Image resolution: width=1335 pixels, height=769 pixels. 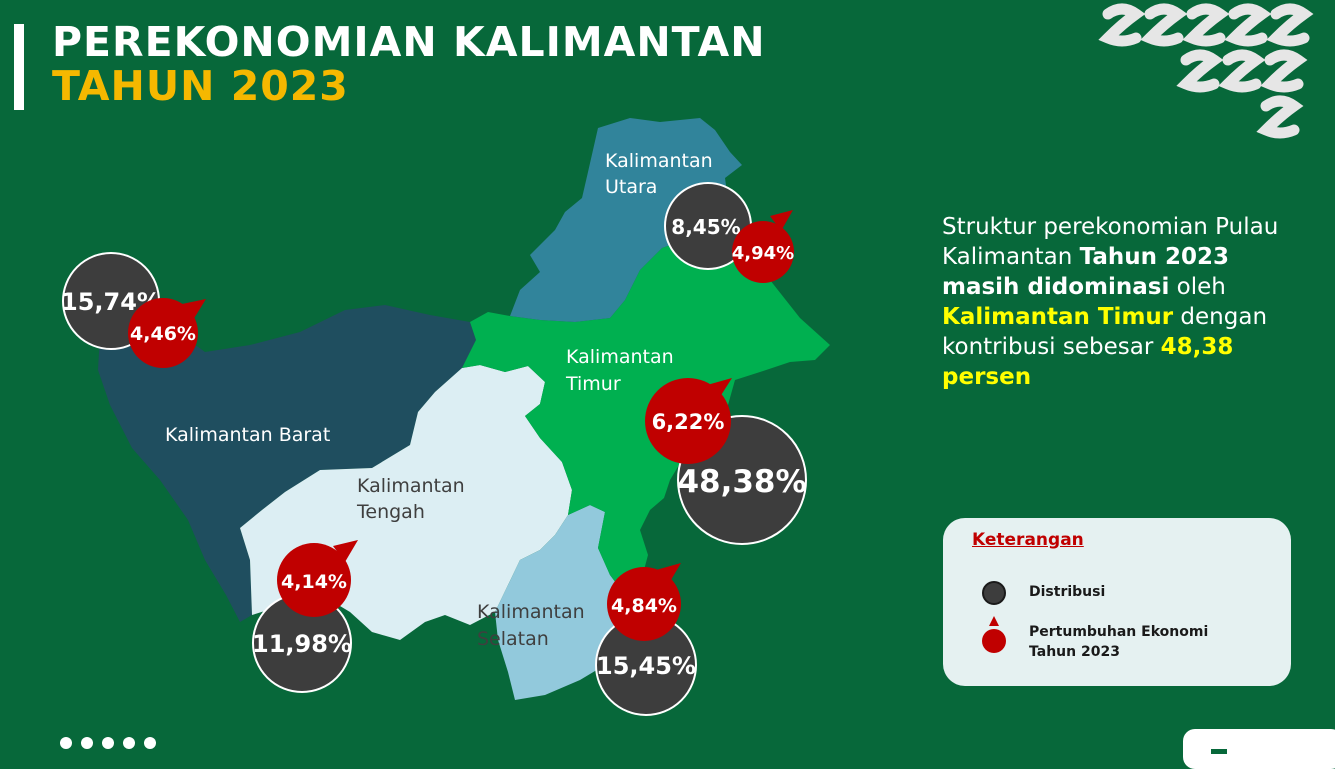 What do you see at coordinates (411, 486) in the screenshot?
I see `label-kalimantan-tengah-1: Kalimantan` at bounding box center [411, 486].